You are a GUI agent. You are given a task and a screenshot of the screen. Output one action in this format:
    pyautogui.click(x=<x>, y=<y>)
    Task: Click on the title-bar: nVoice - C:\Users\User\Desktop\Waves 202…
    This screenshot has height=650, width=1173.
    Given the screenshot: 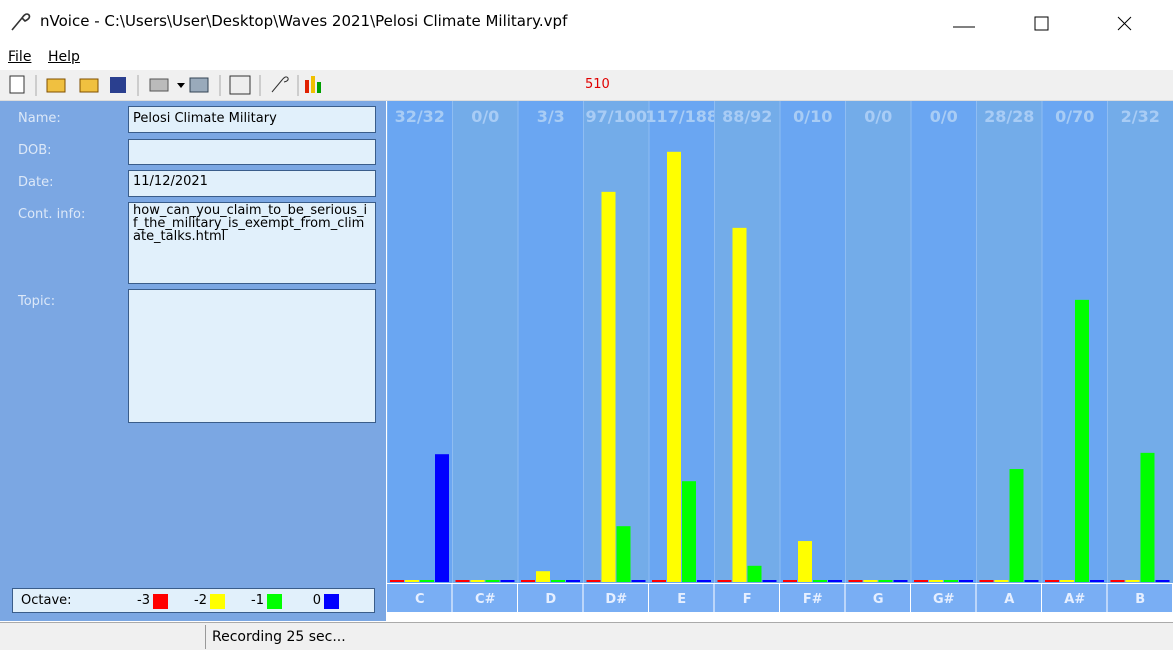 What is the action you would take?
    pyautogui.click(x=586, y=23)
    